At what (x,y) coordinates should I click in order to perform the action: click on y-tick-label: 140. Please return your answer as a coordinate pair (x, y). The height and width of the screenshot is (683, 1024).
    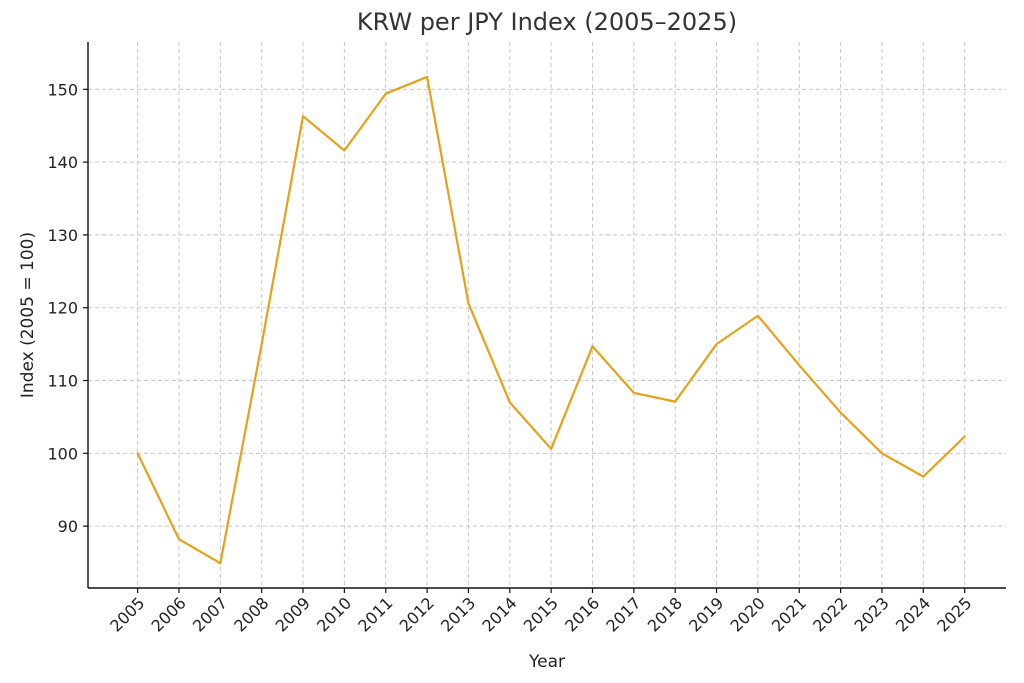
    Looking at the image, I should click on (62, 162).